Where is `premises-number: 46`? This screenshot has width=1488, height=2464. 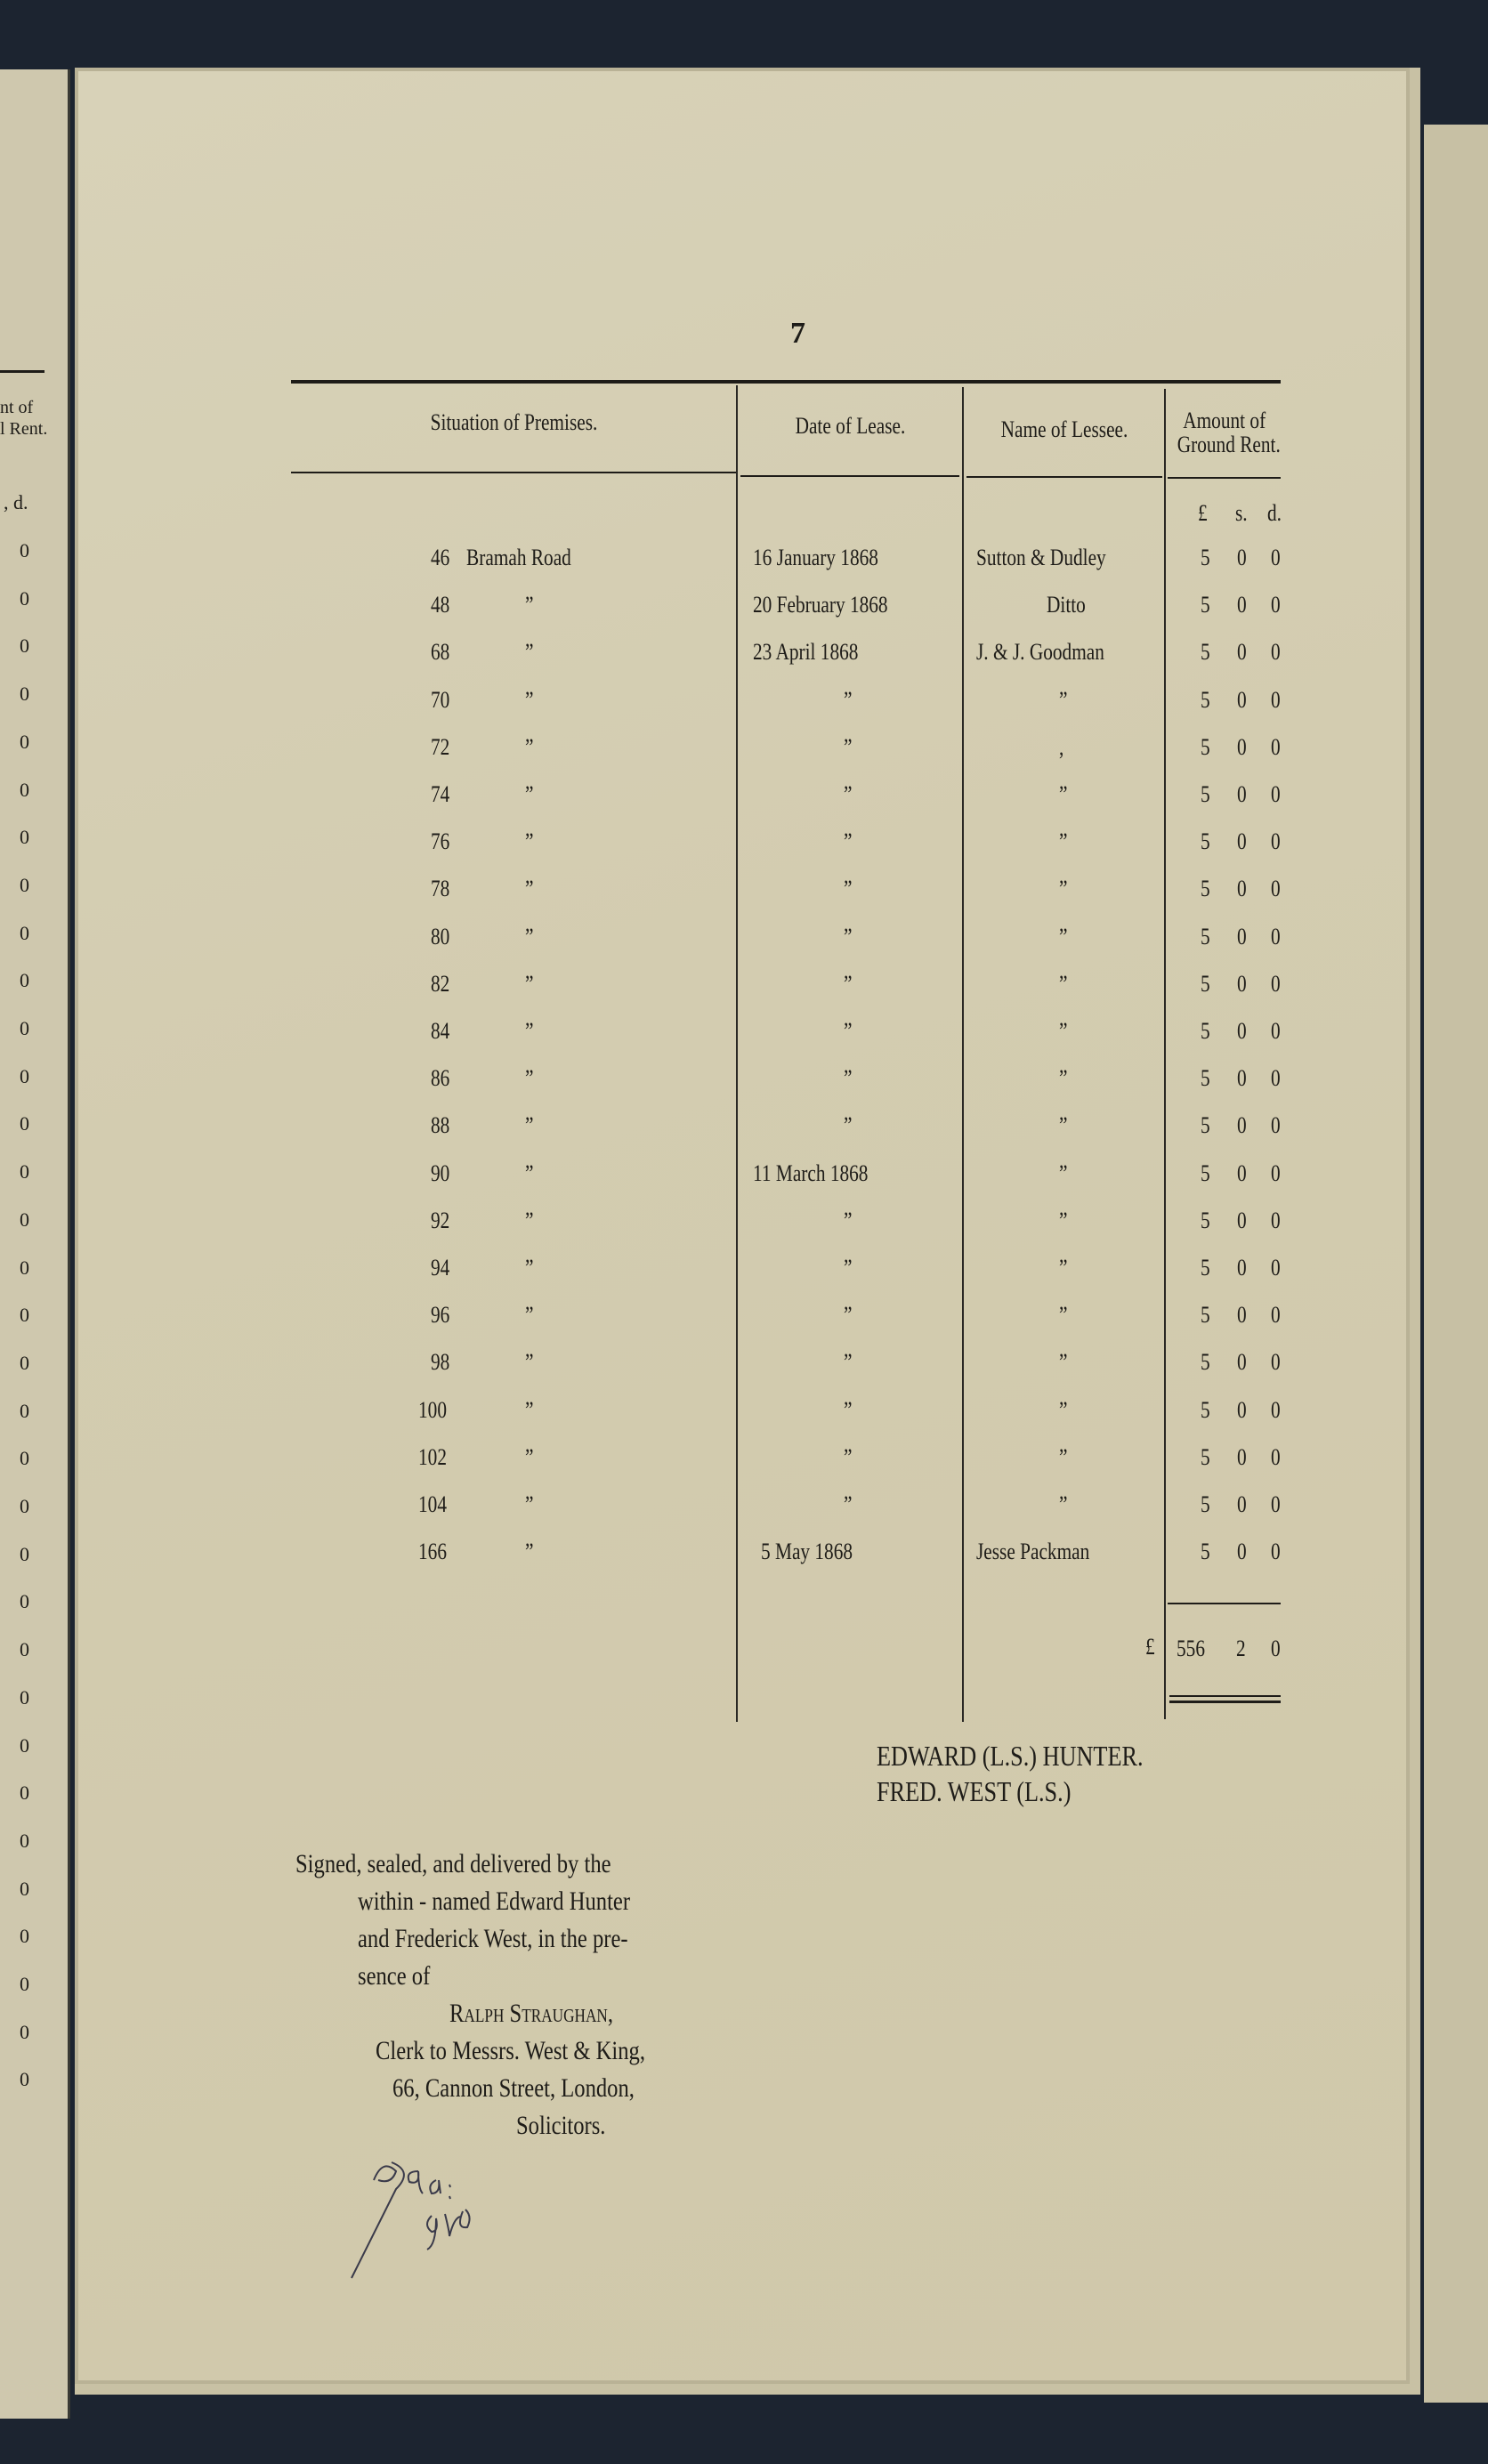 premises-number: 46 is located at coordinates (440, 557).